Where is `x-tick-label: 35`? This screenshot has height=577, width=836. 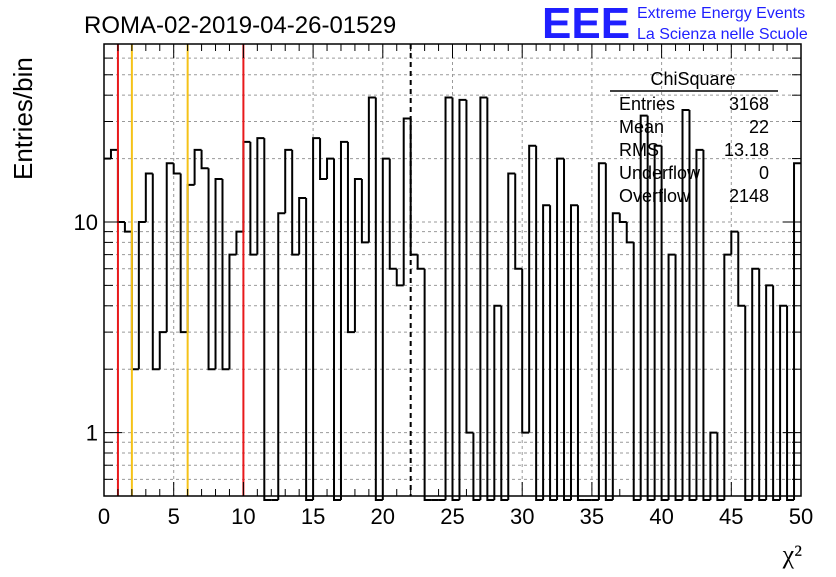
x-tick-label: 35 is located at coordinates (592, 516).